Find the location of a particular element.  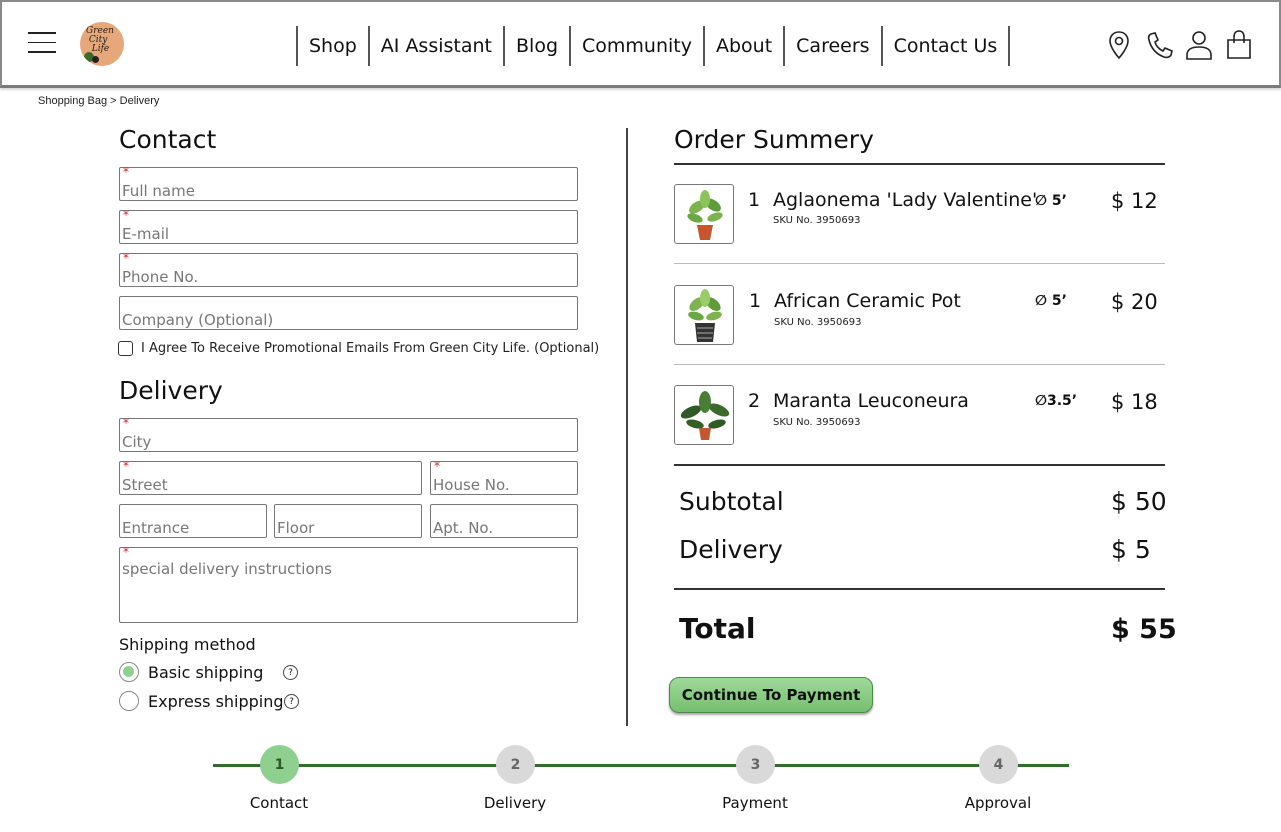

item-thumbnail-ceramic-pot is located at coordinates (704, 315).